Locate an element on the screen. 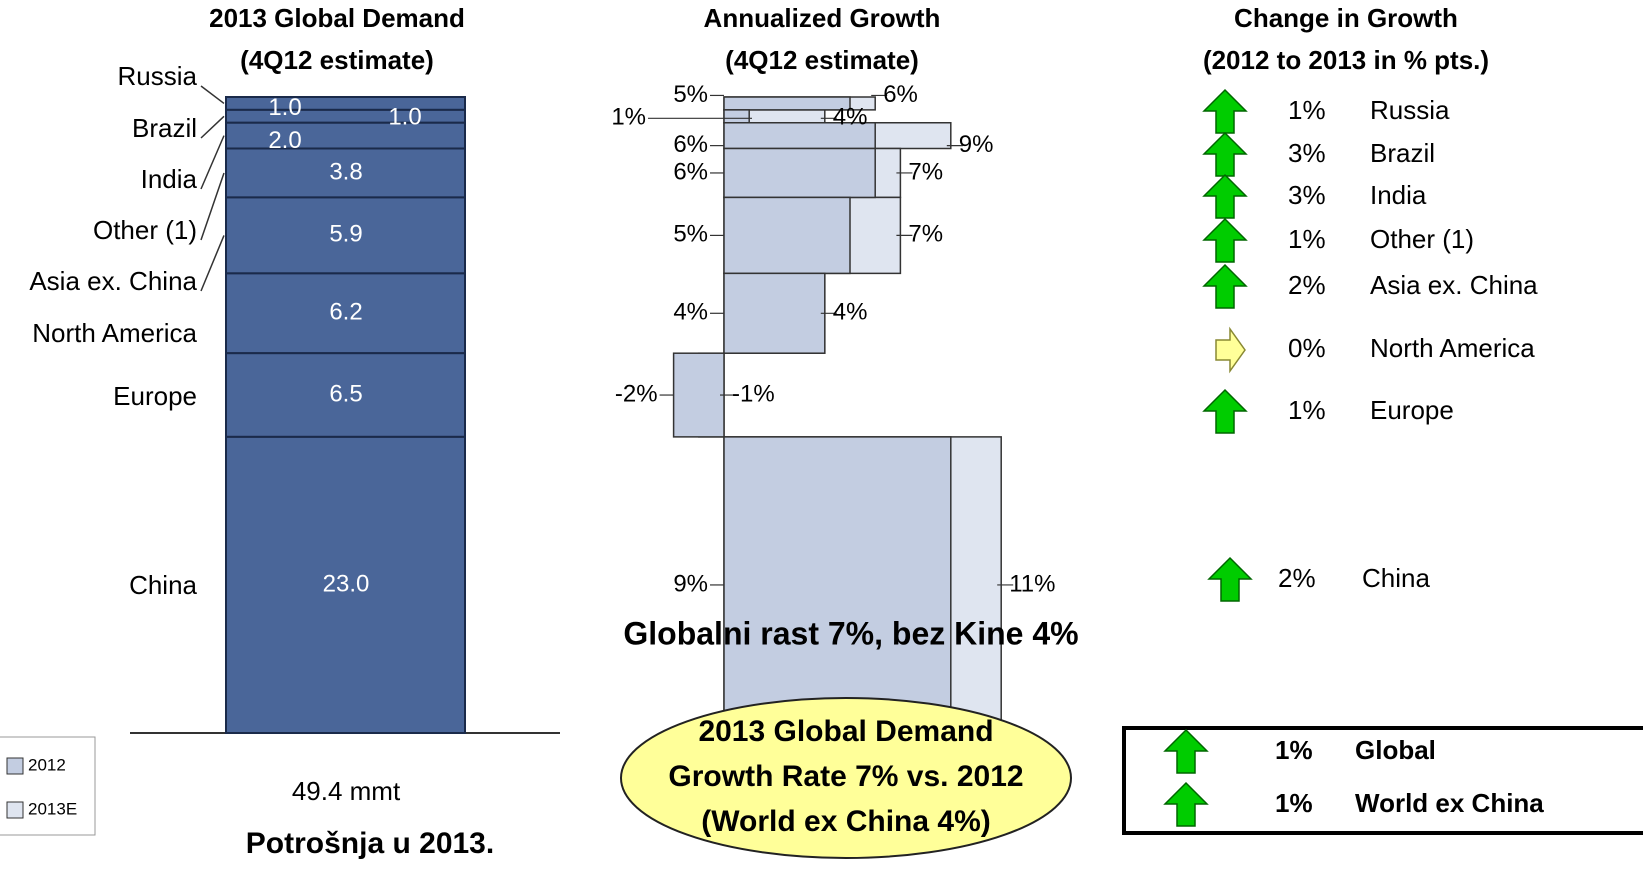  legend-label: 2013E is located at coordinates (52, 808).